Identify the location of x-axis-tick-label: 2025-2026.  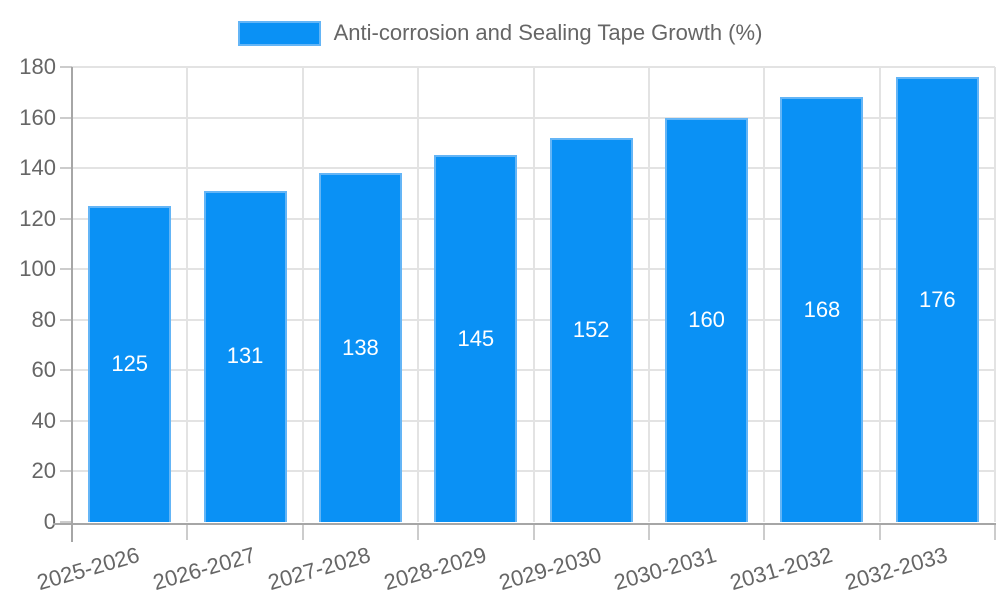
(88, 569).